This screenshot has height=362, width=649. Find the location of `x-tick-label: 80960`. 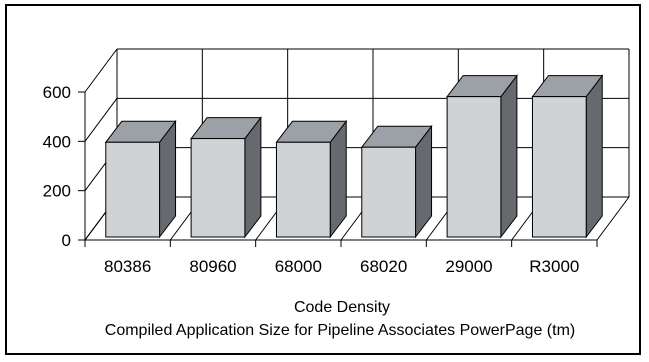

x-tick-label: 80960 is located at coordinates (212, 266).